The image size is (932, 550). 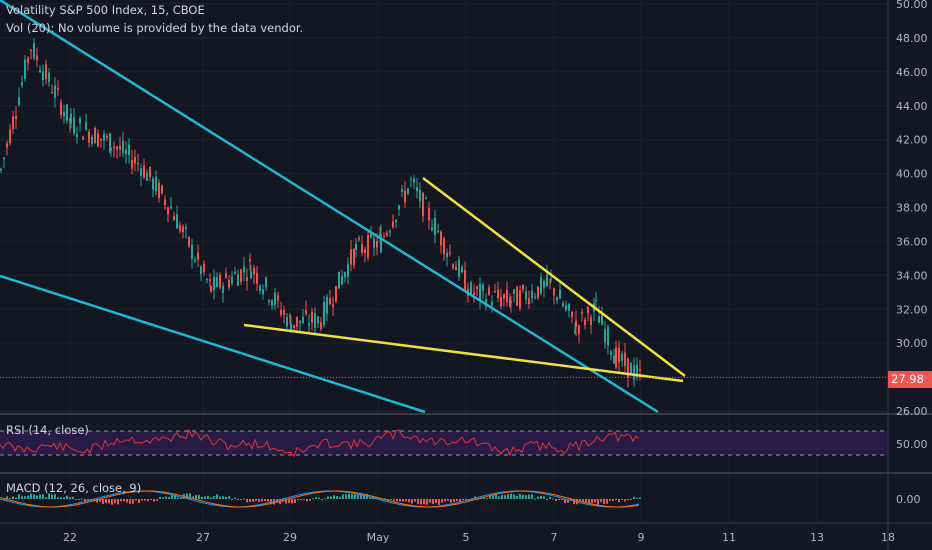 What do you see at coordinates (912, 140) in the screenshot?
I see `price-axis-label: 42.00` at bounding box center [912, 140].